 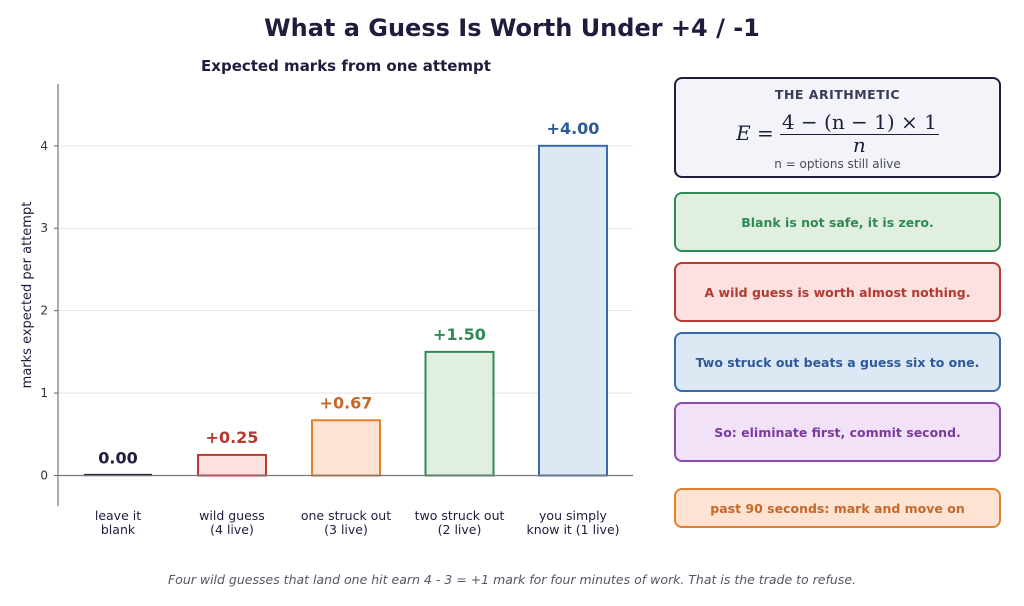 What do you see at coordinates (44, 393) in the screenshot?
I see `y-tick-label: 1` at bounding box center [44, 393].